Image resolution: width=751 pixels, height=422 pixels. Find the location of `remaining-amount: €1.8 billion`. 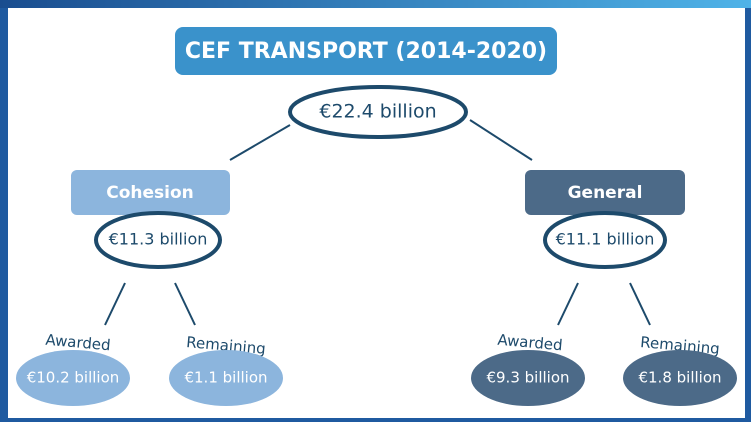

remaining-amount: €1.8 billion is located at coordinates (679, 378).